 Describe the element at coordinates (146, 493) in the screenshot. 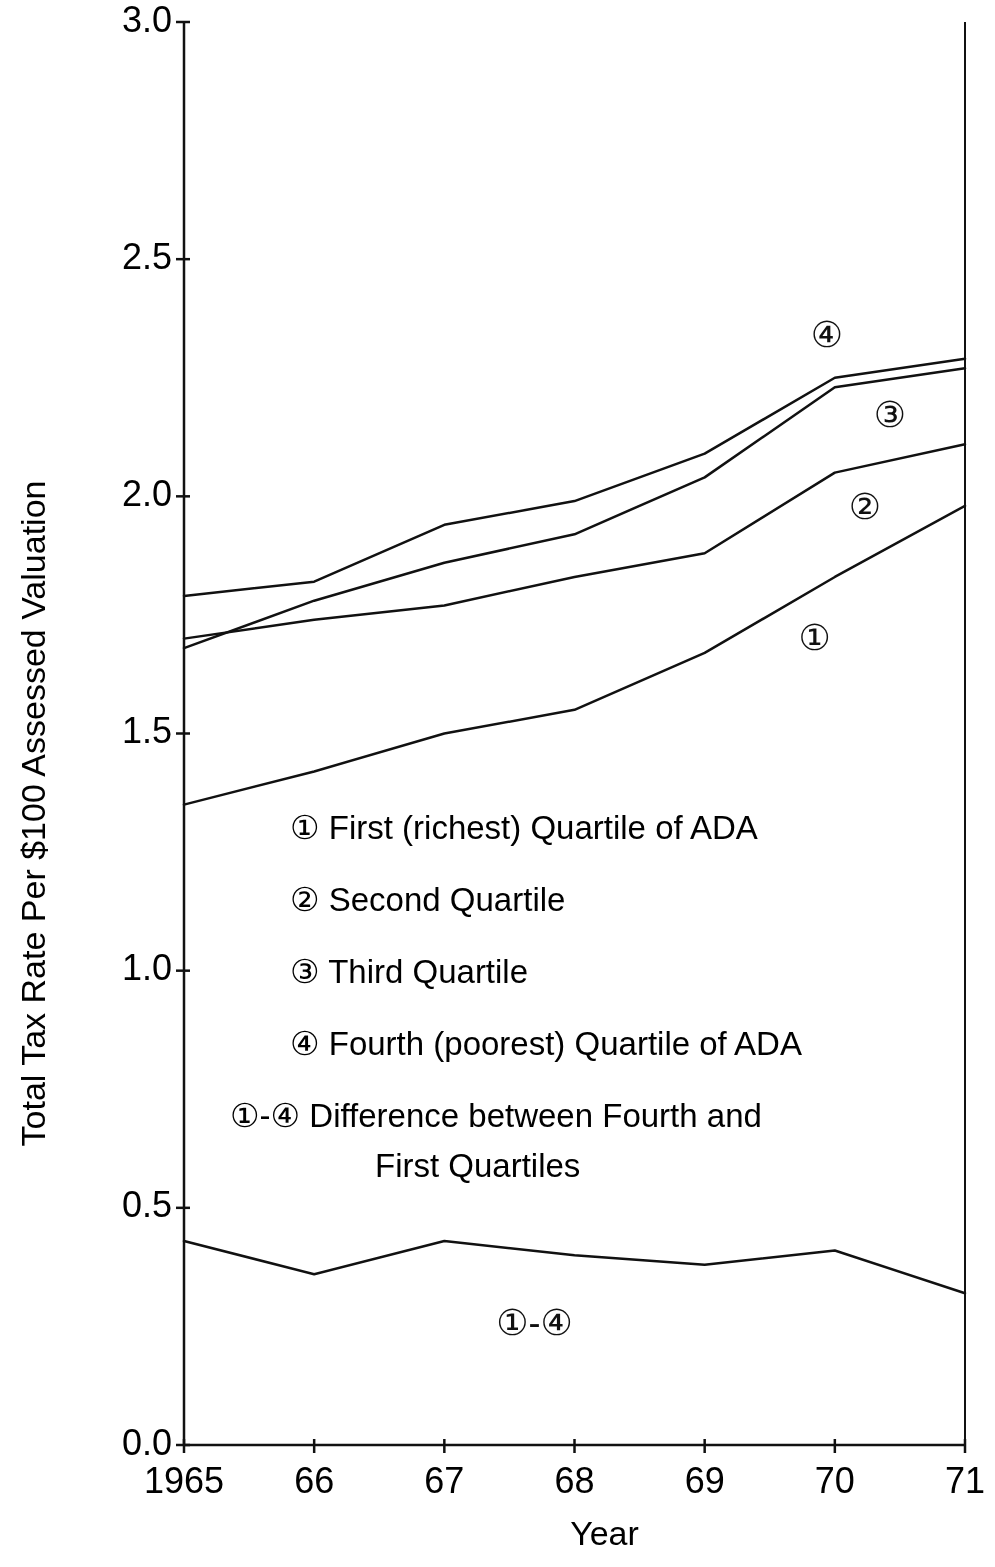

I see `y-tick-label: 2.0` at that location.